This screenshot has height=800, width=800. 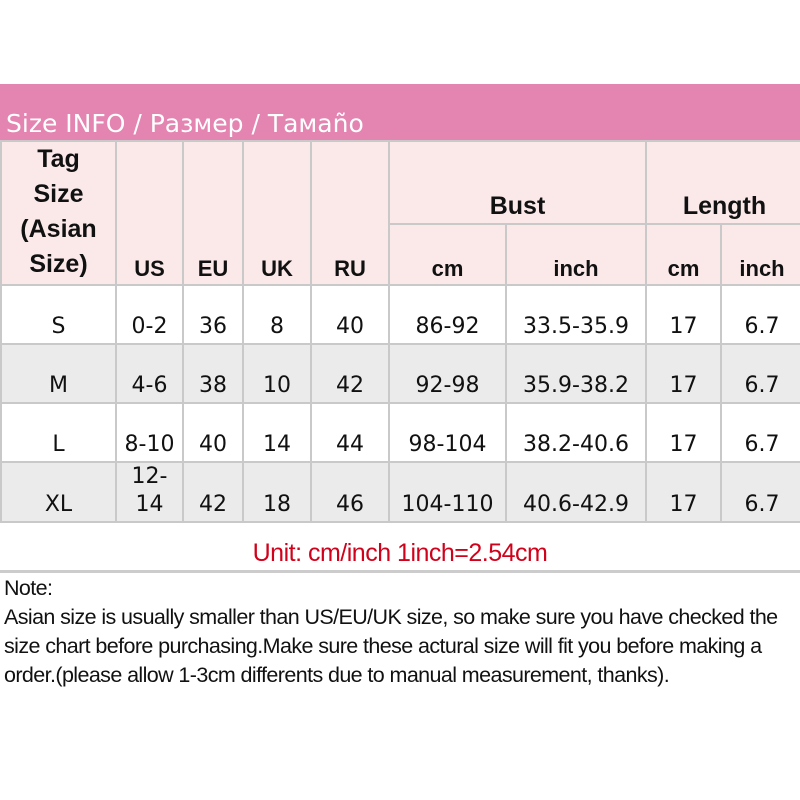 What do you see at coordinates (576, 492) in the screenshot?
I see `table-cell: 40.6-42.9` at bounding box center [576, 492].